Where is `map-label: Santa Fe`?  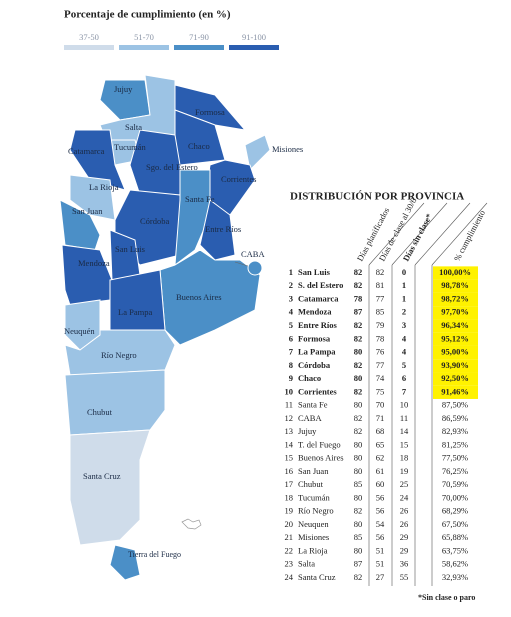 map-label: Santa Fe is located at coordinates (200, 199).